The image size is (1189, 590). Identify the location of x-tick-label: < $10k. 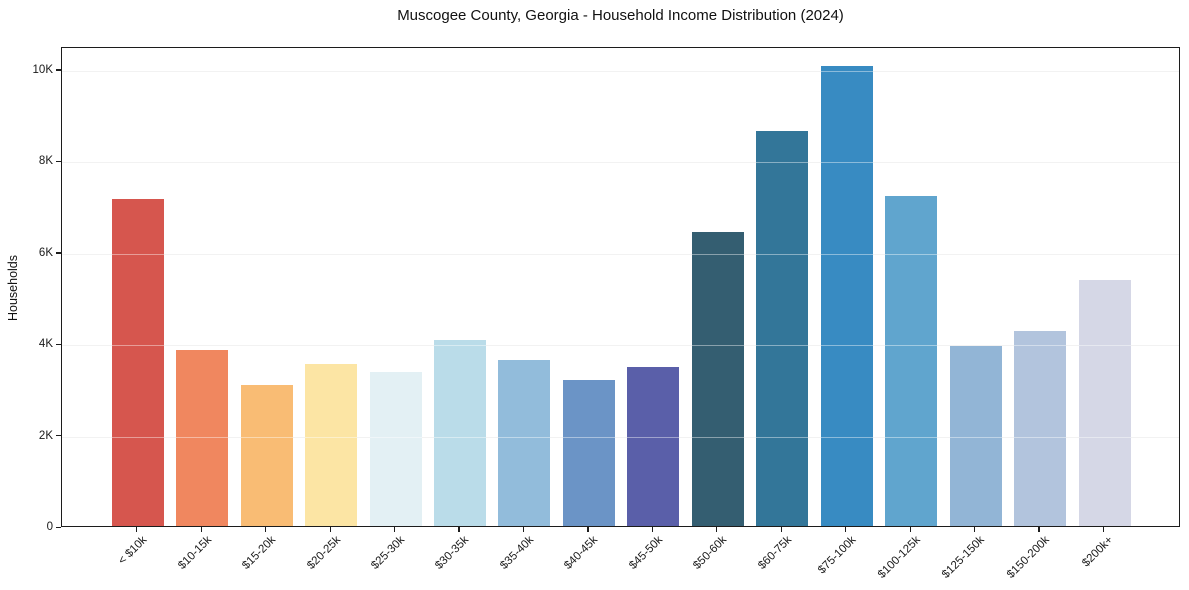
(133, 551).